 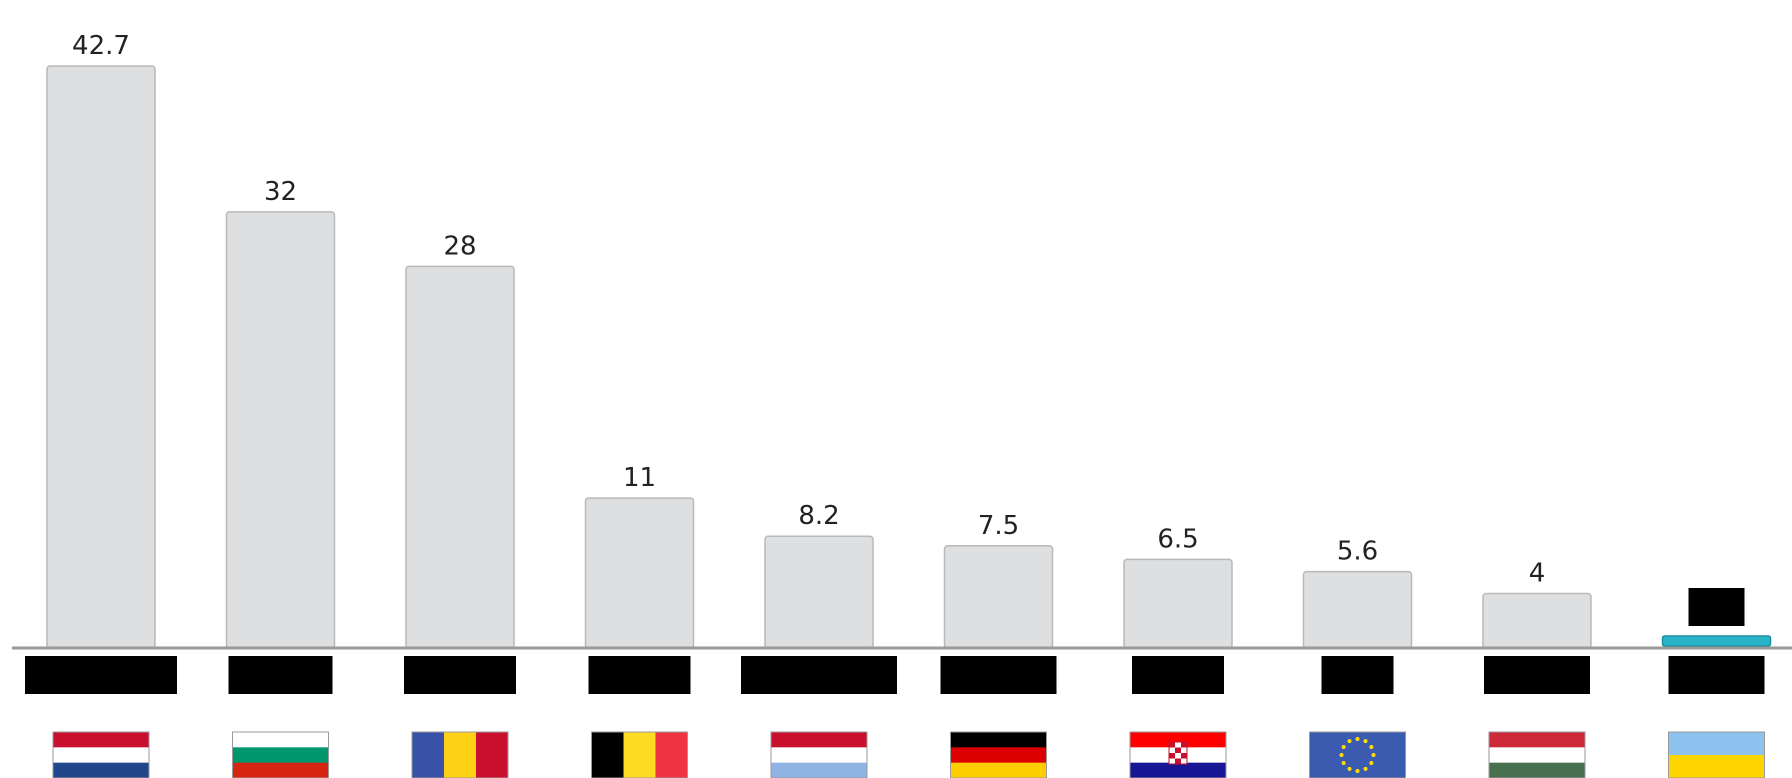 I want to click on data-label: 11, so click(x=639, y=478).